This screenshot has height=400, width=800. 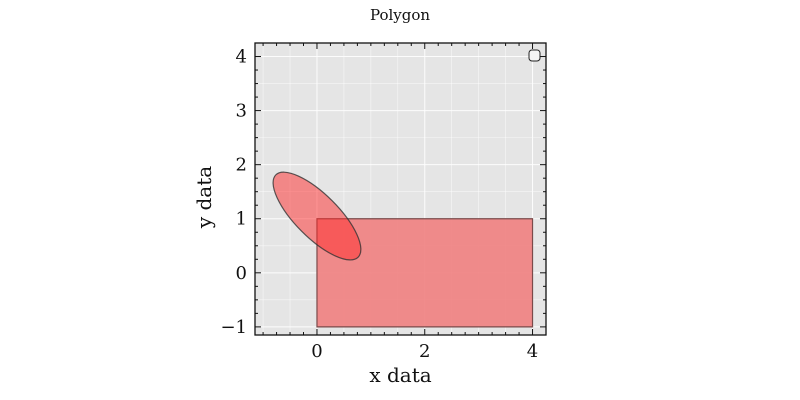 What do you see at coordinates (241, 273) in the screenshot?
I see `y-tick-label: 0` at bounding box center [241, 273].